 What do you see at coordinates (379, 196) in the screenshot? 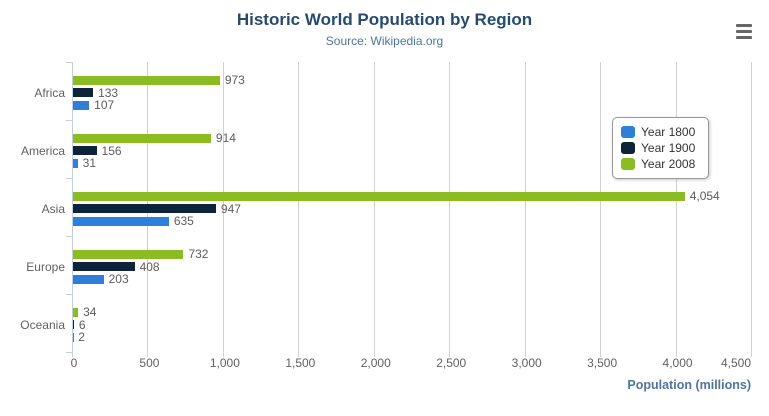
I see `year-2008-bar-asia` at bounding box center [379, 196].